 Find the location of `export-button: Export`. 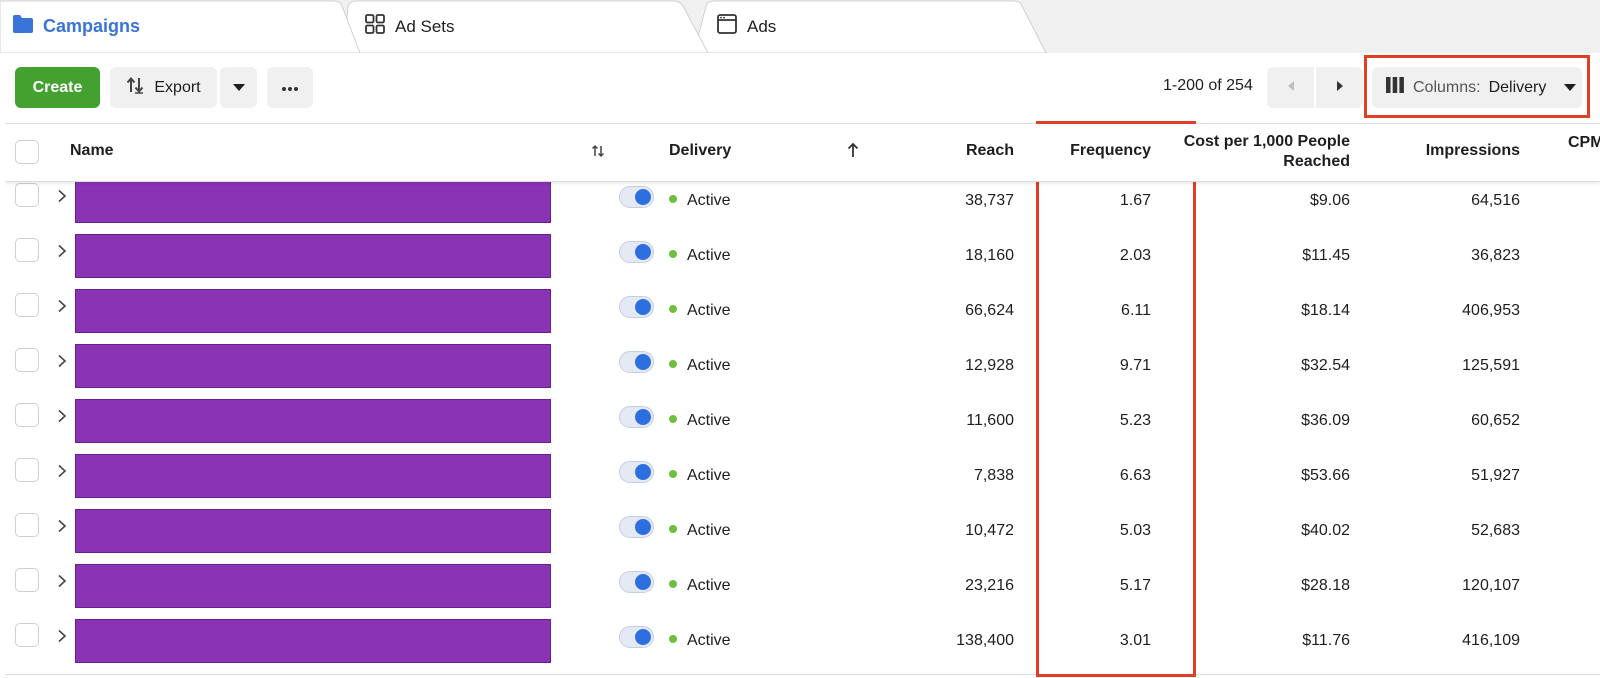

export-button: Export is located at coordinates (163, 87).